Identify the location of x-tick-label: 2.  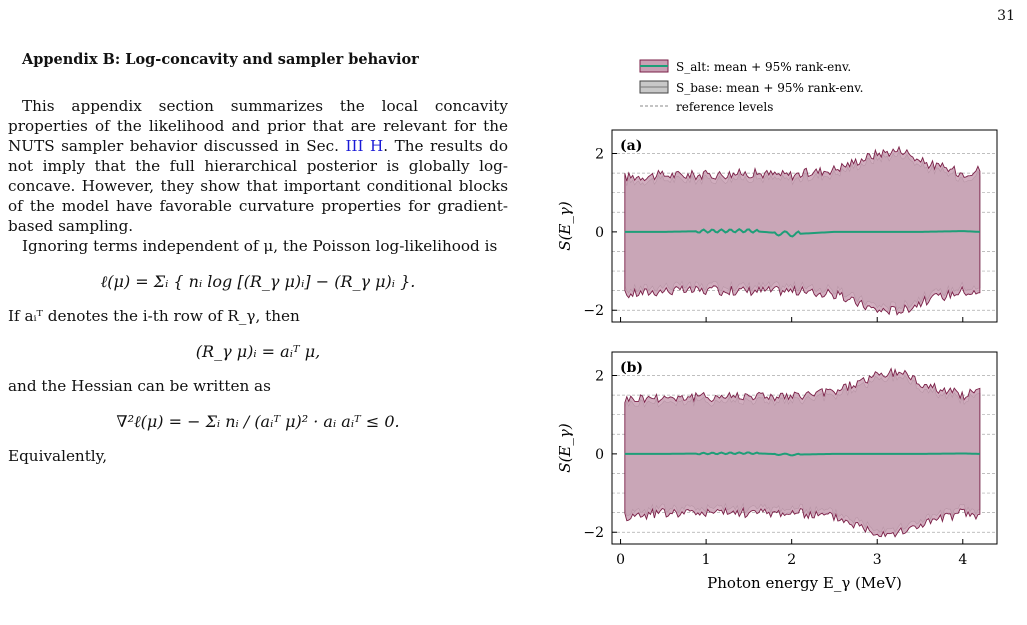
(791, 560).